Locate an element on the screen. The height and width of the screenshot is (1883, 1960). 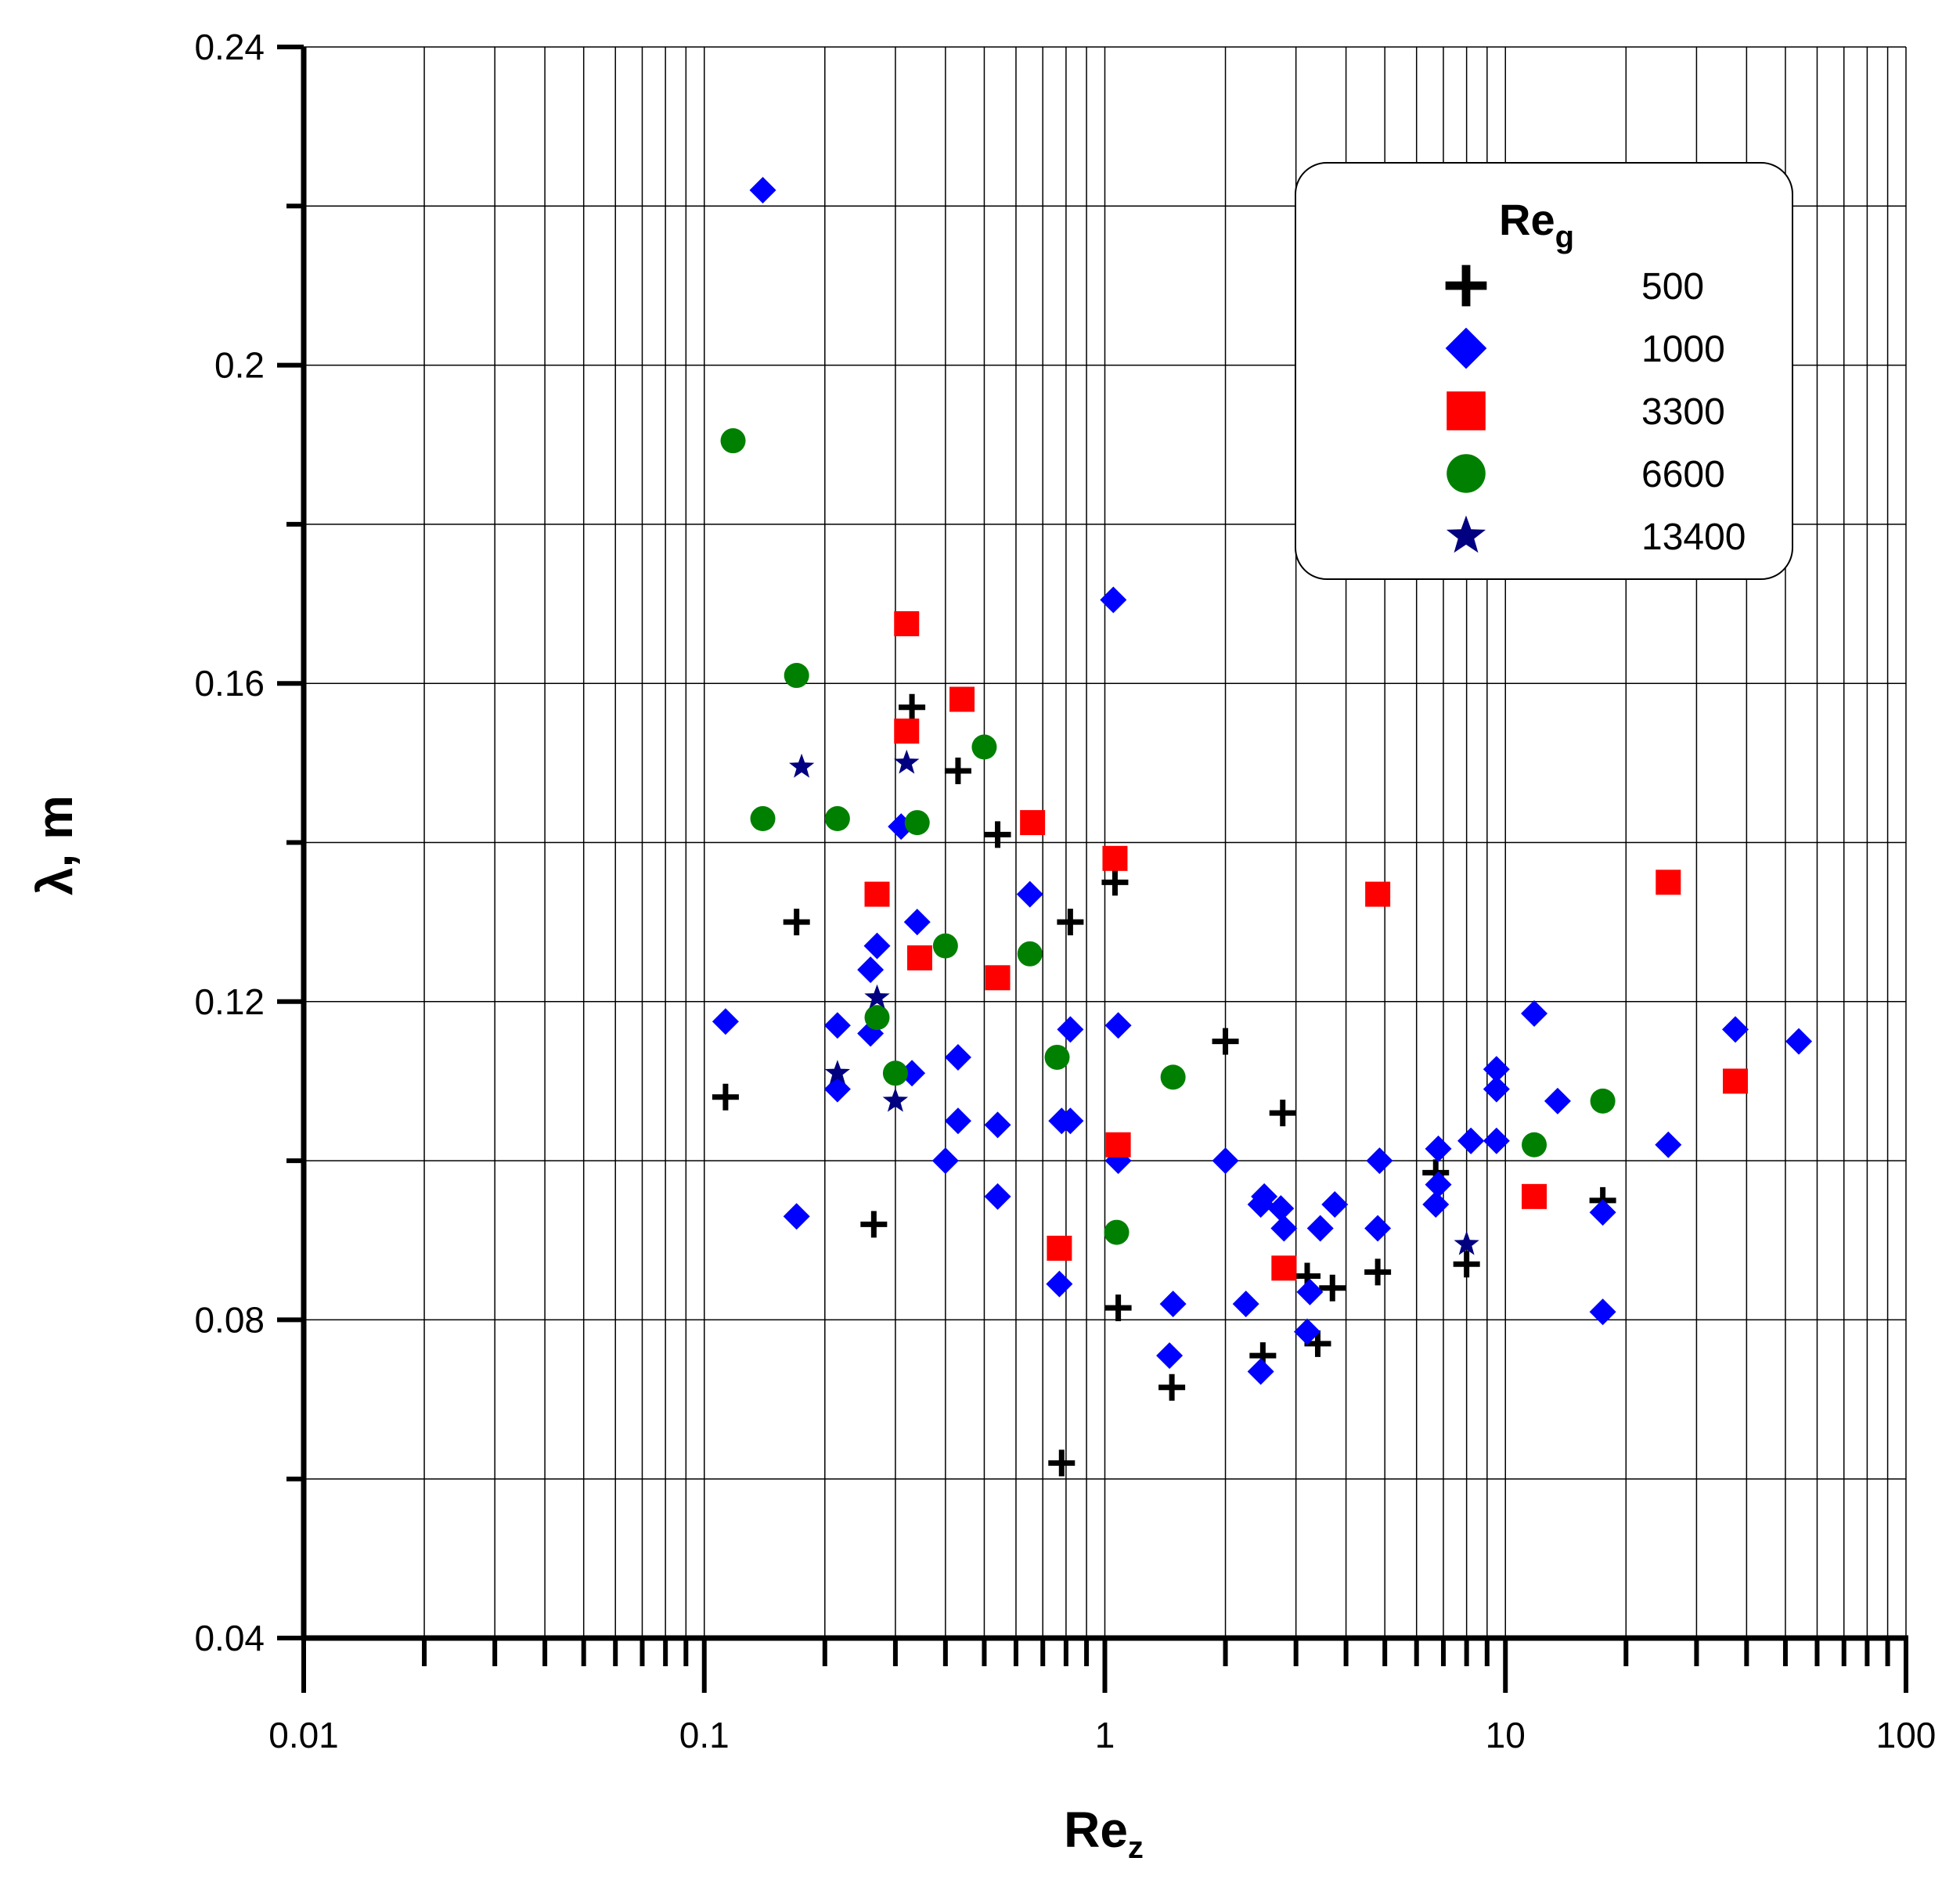
legend-label: 6600 is located at coordinates (1683, 475).